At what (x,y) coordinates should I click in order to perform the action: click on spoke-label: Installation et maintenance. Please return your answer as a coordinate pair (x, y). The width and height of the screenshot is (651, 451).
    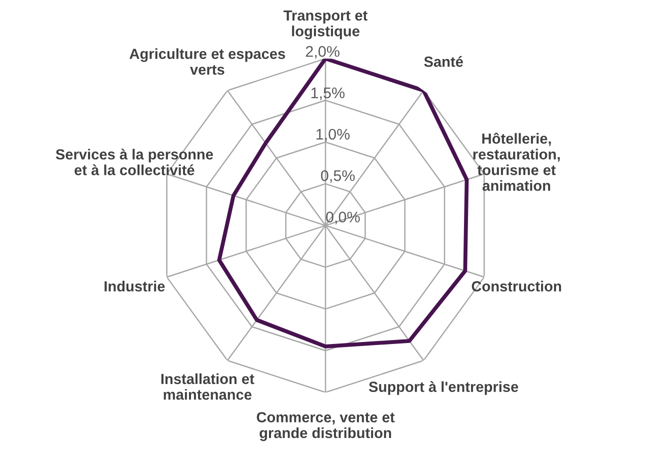
    Looking at the image, I should click on (207, 386).